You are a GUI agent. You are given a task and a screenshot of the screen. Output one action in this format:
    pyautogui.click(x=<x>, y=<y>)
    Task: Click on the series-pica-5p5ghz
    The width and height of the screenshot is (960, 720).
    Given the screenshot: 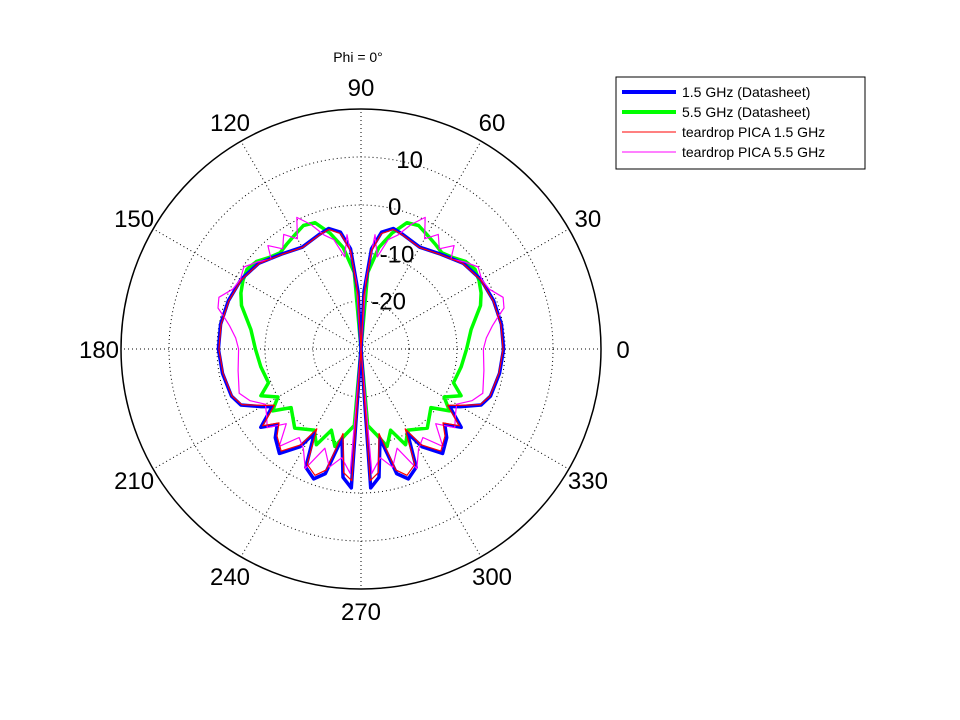 What is the action you would take?
    pyautogui.click(x=361, y=345)
    